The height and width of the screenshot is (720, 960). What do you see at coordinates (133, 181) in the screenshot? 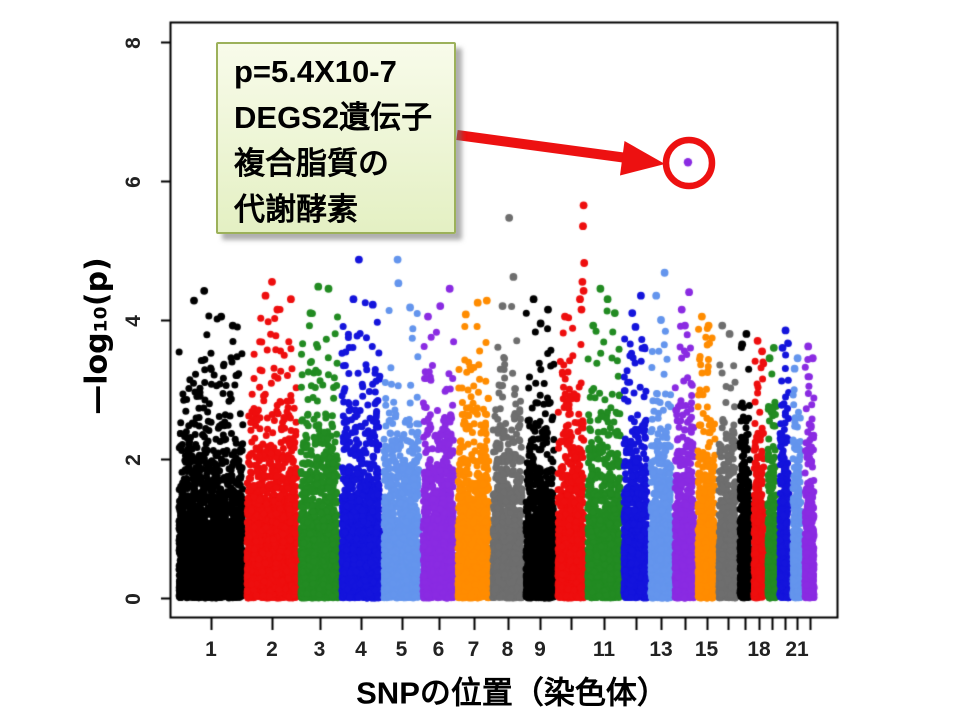
I see `y-tick-label: 6` at bounding box center [133, 181].